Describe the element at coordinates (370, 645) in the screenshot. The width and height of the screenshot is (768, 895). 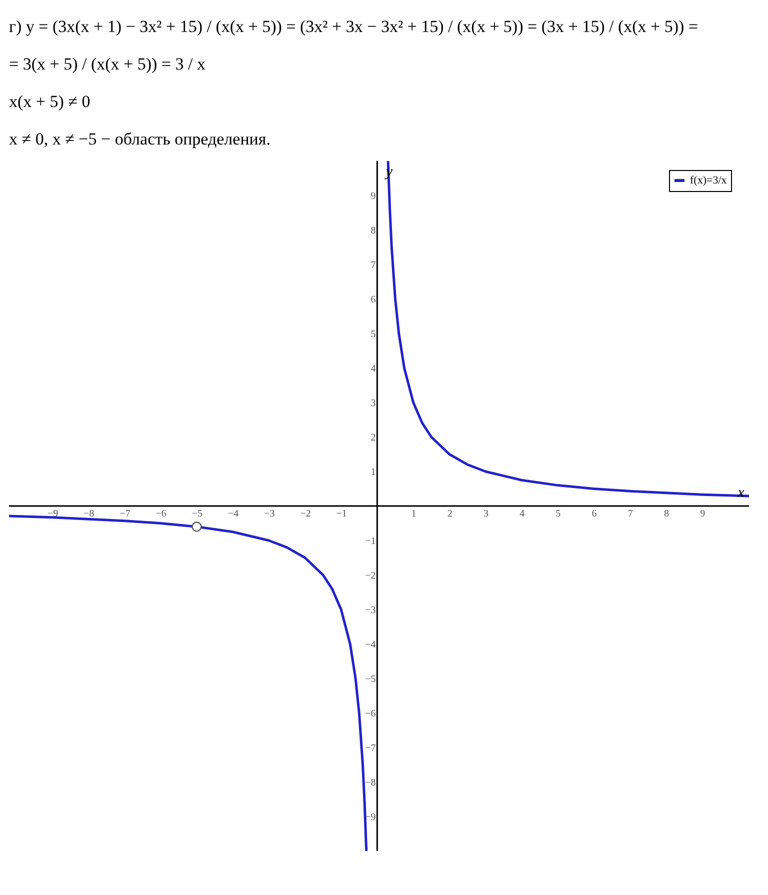
I see `y-tick-label: −4` at that location.